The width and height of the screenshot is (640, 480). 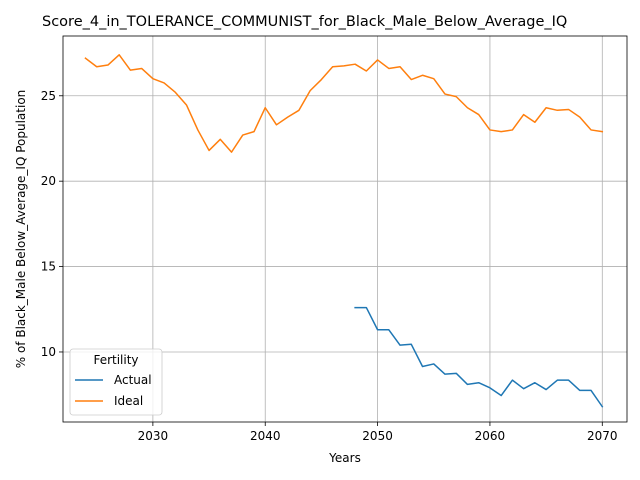 What do you see at coordinates (128, 401) in the screenshot?
I see `legend-label-ideal: Ideal` at bounding box center [128, 401].